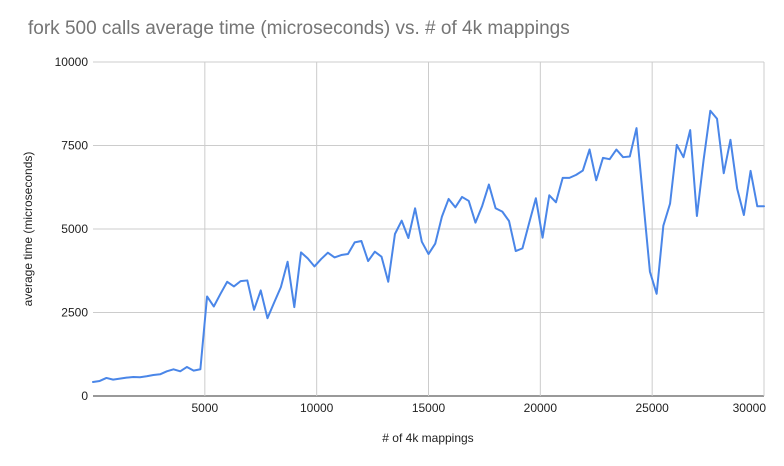  I want to click on y-axis-title: average time (microseconds), so click(28, 229).